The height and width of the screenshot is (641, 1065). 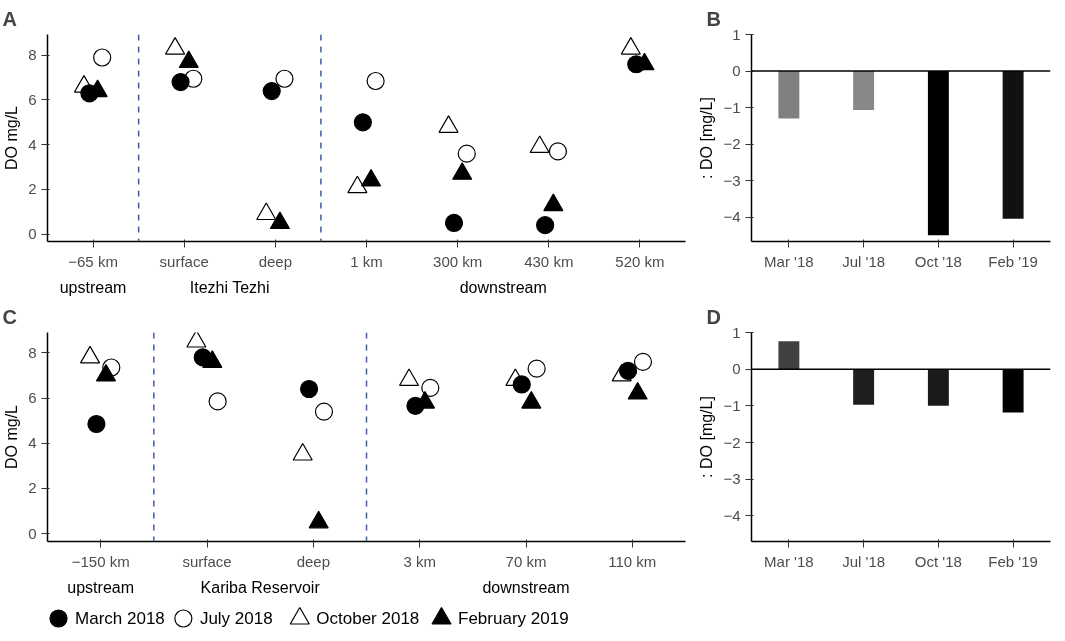 I want to click on legend-label: March 2018, so click(x=120, y=618).